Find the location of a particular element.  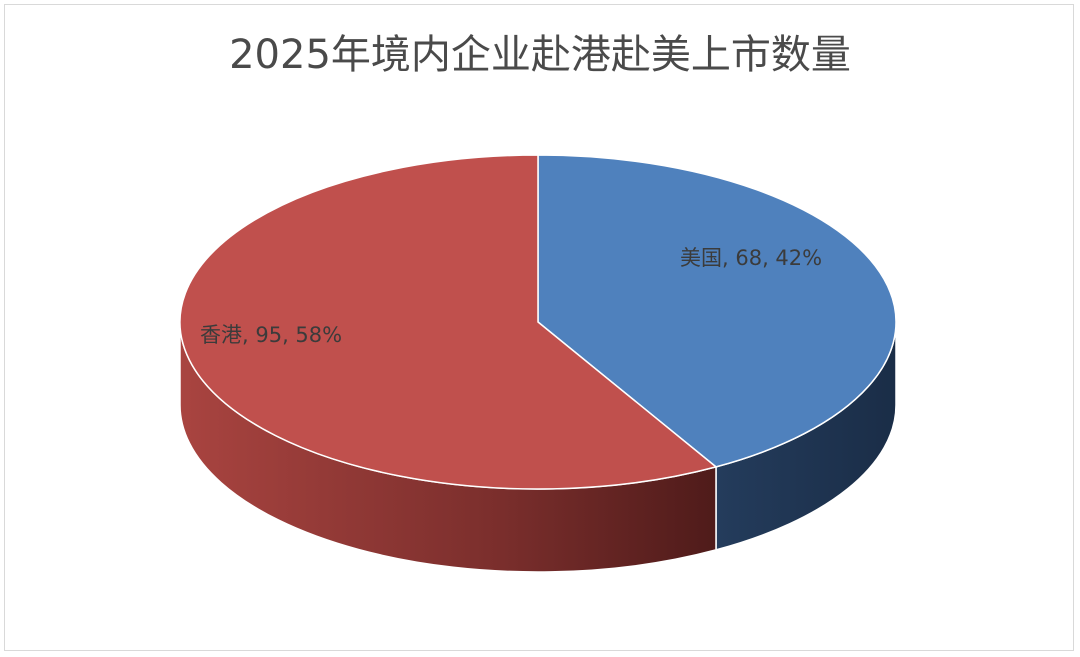

data-label-1: 香港, 95, 58% is located at coordinates (271, 335).